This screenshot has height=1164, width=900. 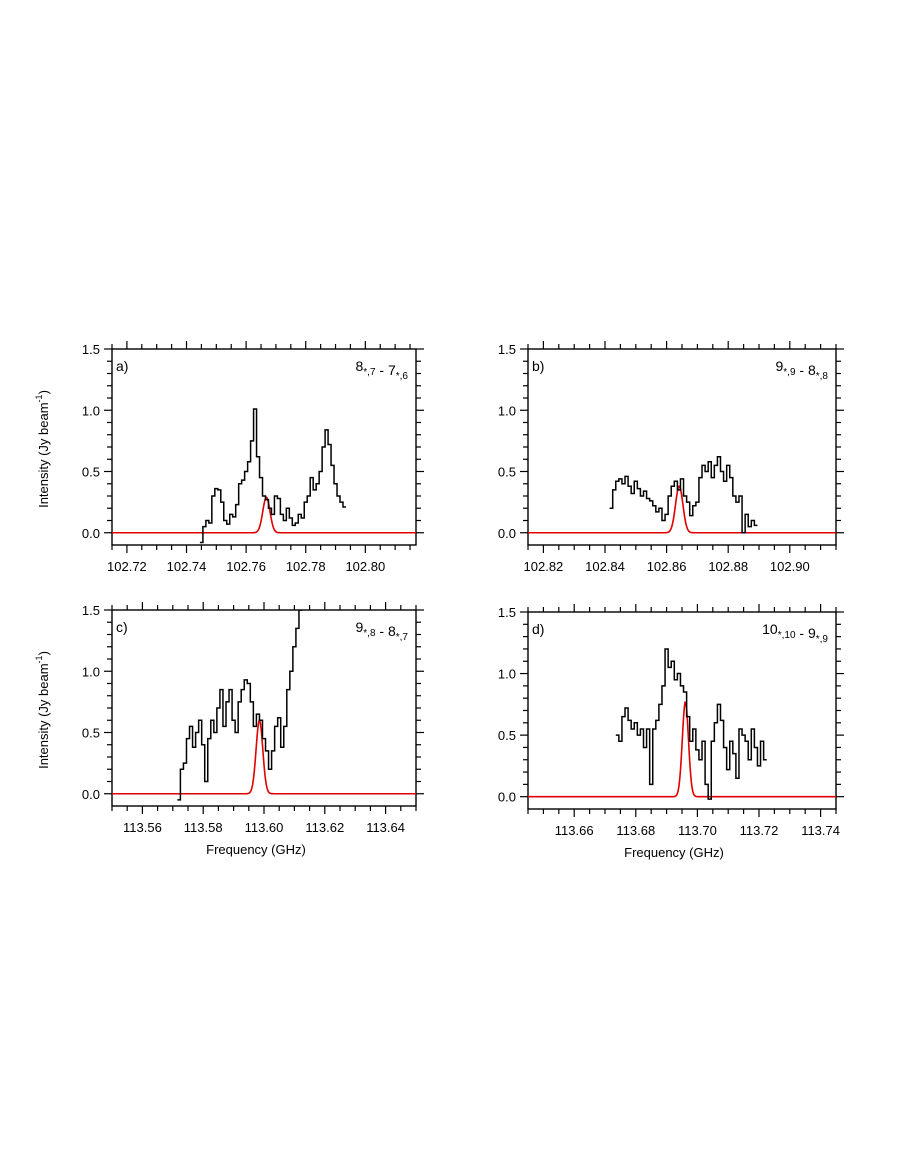 I want to click on x-tick-label: 102.74, so click(x=187, y=566).